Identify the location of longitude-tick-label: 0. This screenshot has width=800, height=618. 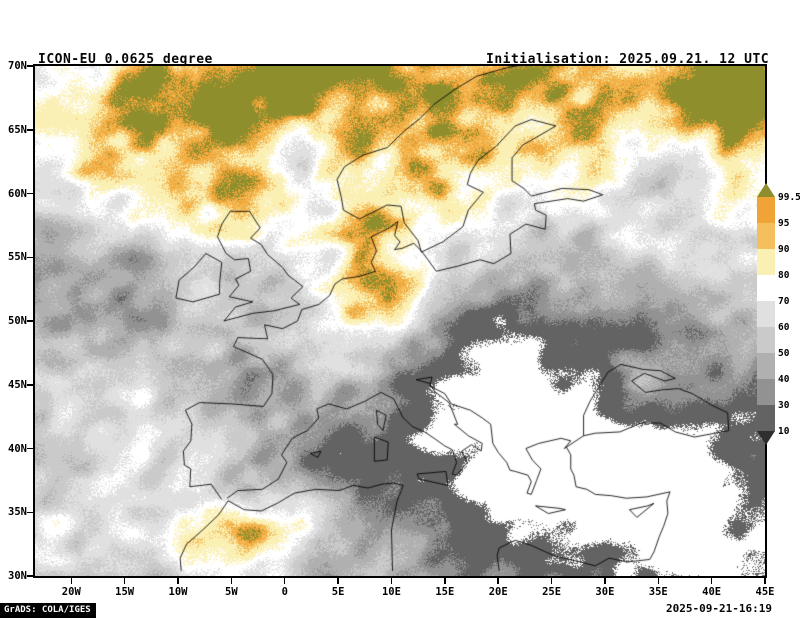
(284, 592).